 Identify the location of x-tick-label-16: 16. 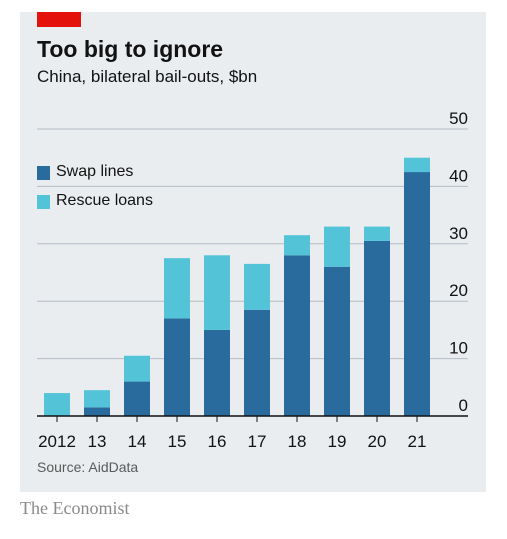
(217, 441).